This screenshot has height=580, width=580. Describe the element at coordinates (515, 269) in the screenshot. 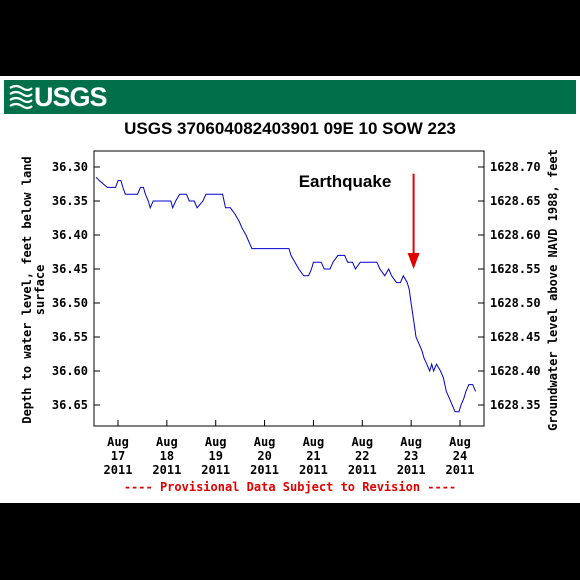

I see `right-tick-label: 1628.55` at that location.